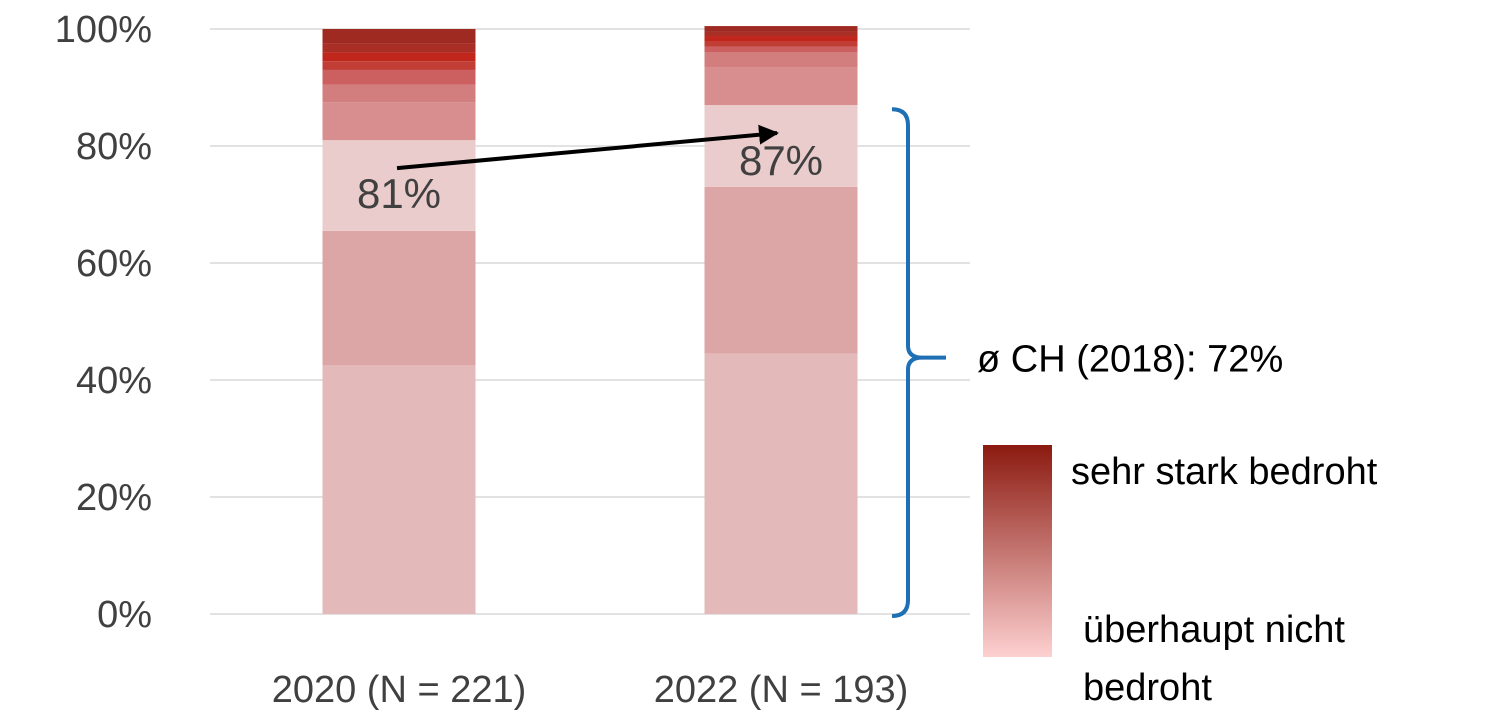 The height and width of the screenshot is (719, 1497). I want to click on legend-bottom-label-line1: überhaupt nicht, so click(1214, 630).